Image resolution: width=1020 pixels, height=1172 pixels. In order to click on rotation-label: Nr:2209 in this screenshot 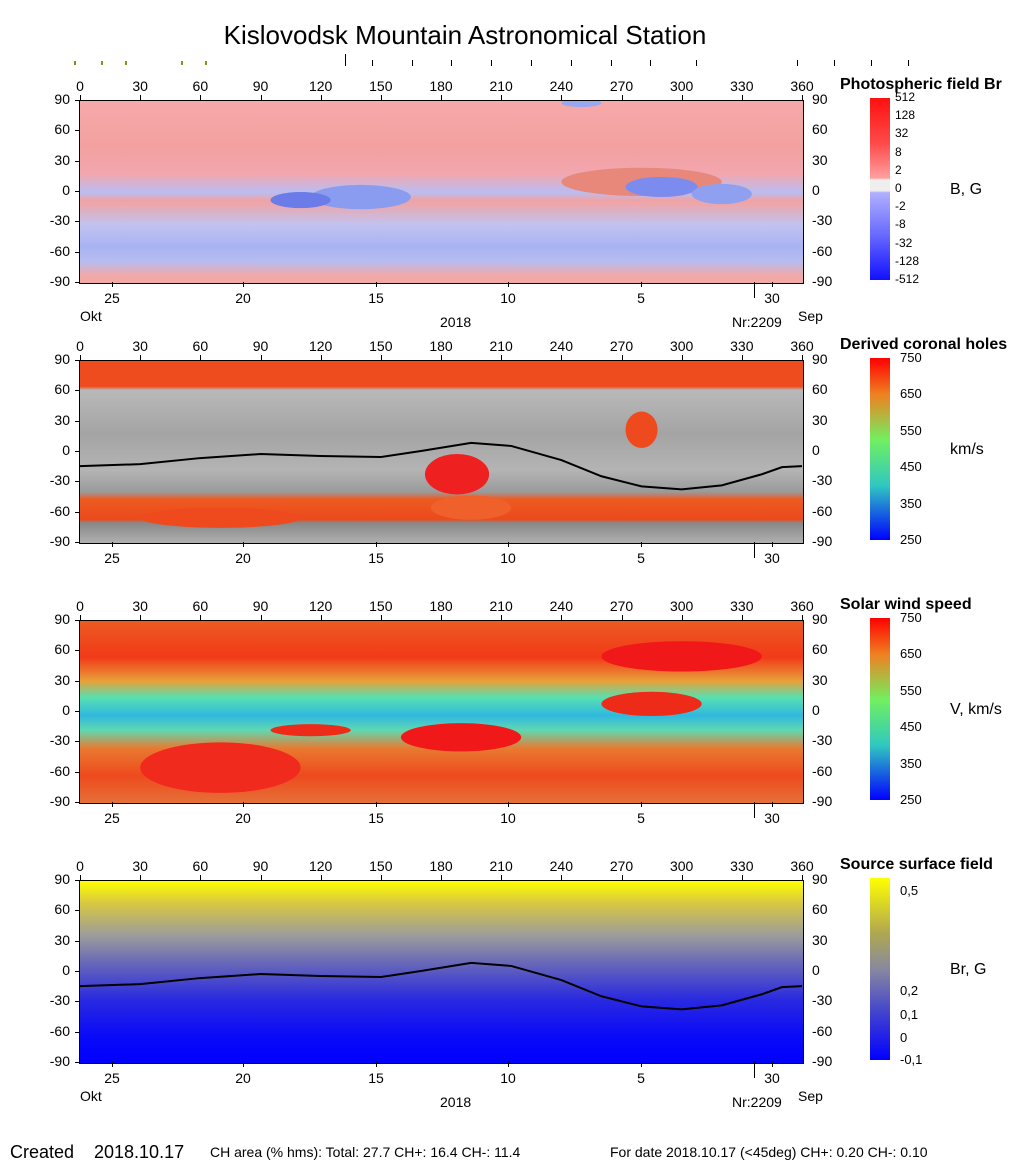, I will do `click(757, 322)`.